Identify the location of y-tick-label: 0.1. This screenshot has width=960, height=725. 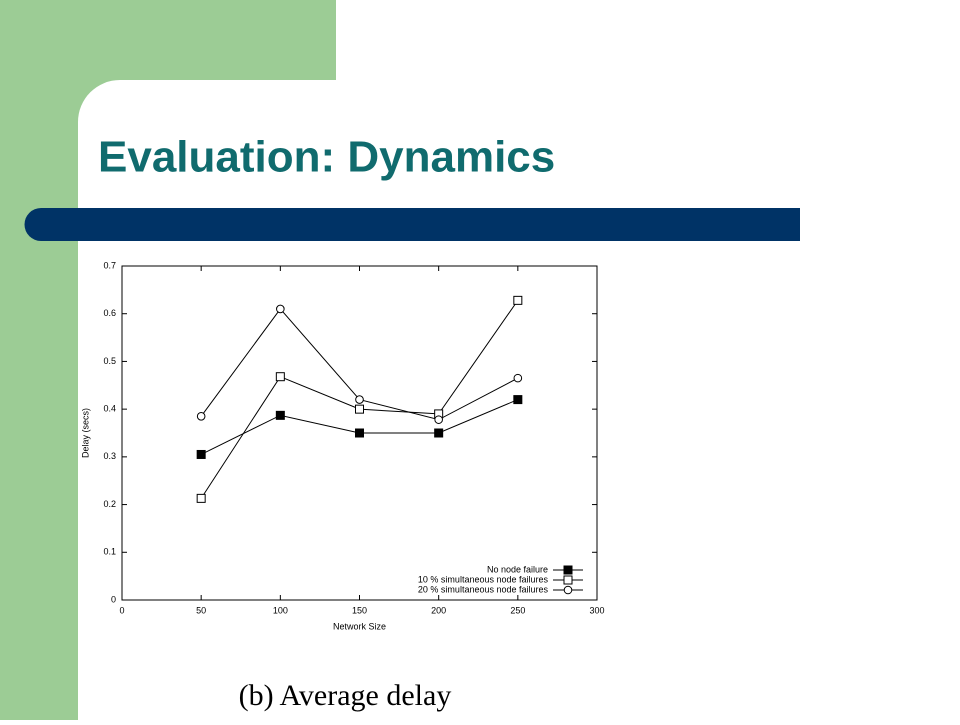
(109, 552).